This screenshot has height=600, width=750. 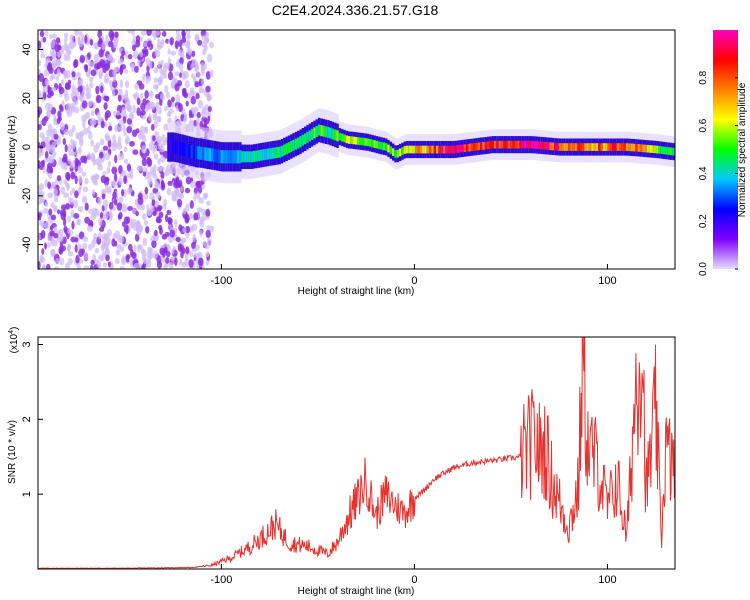 I want to click on snr-y-multiplier: (x104), so click(x=14, y=340).